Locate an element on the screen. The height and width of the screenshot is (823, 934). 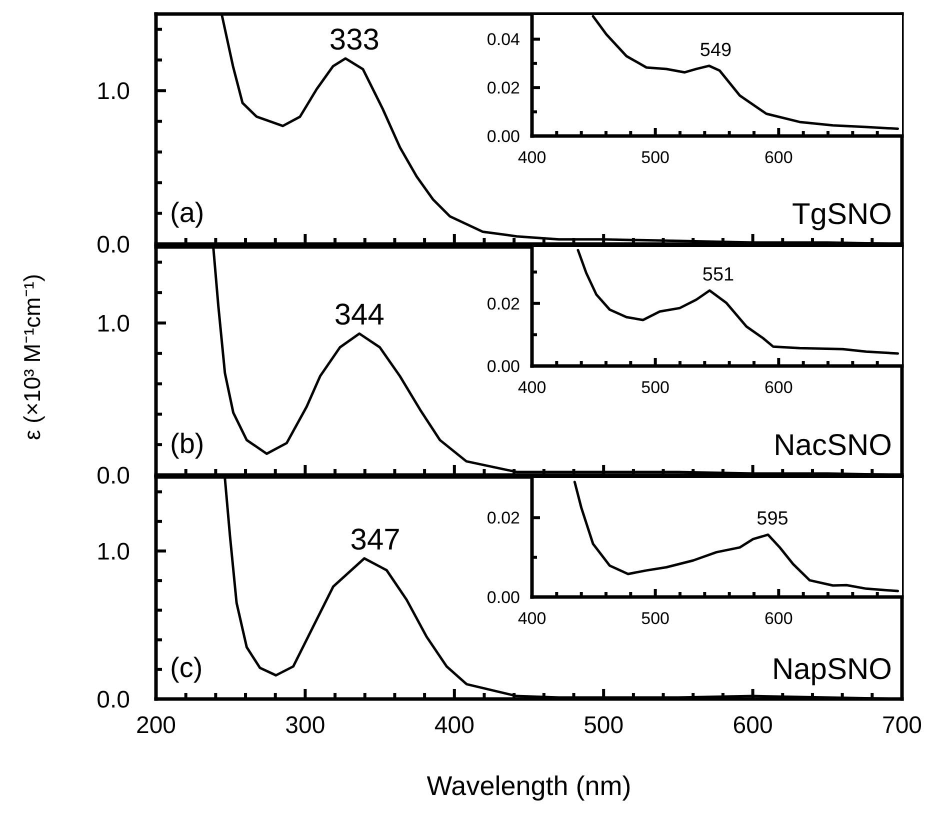
annotation: NapSNO is located at coordinates (832, 669).